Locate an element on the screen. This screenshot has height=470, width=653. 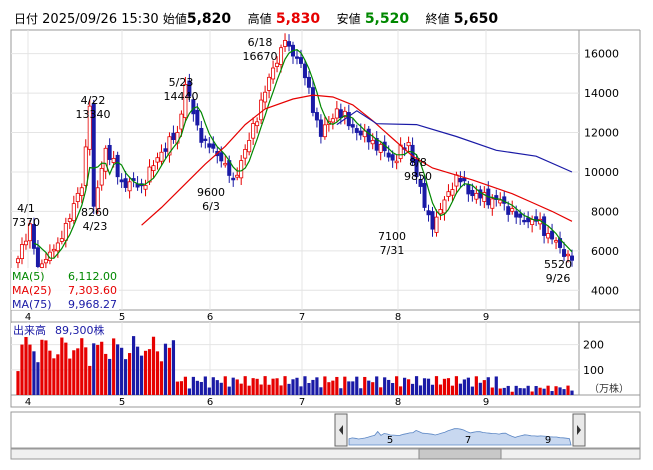
volume-tick-label: 100 is located at coordinates (593, 370).